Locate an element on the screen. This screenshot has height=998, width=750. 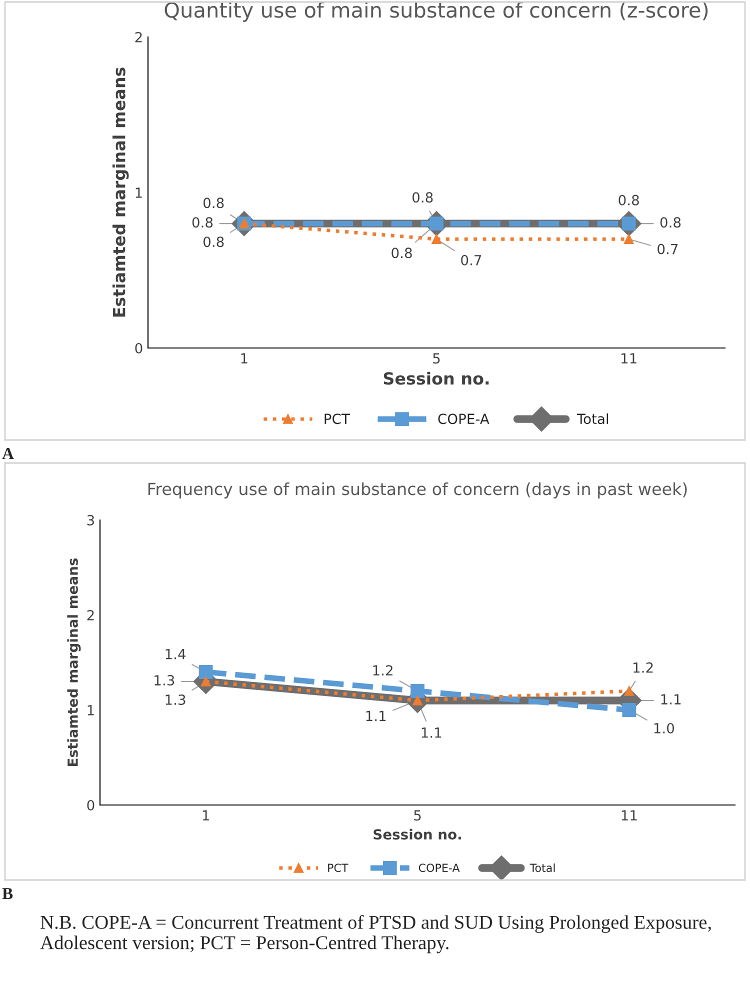
text: A is located at coordinates (8, 454).